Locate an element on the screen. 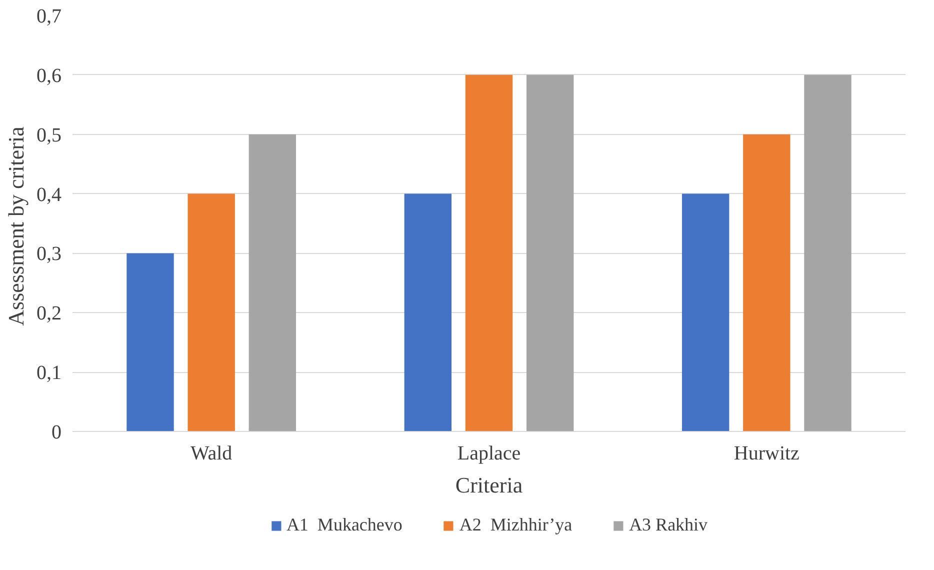 This screenshot has width=934, height=570. x-tick-label: Wald is located at coordinates (211, 453).